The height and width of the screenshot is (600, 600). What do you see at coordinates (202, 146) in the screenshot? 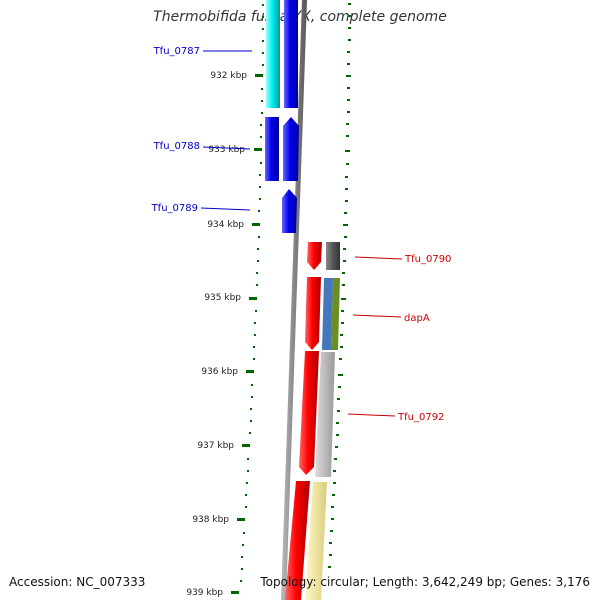
I see `gene-label-tfu-0788: Tfu_0788` at bounding box center [202, 146].